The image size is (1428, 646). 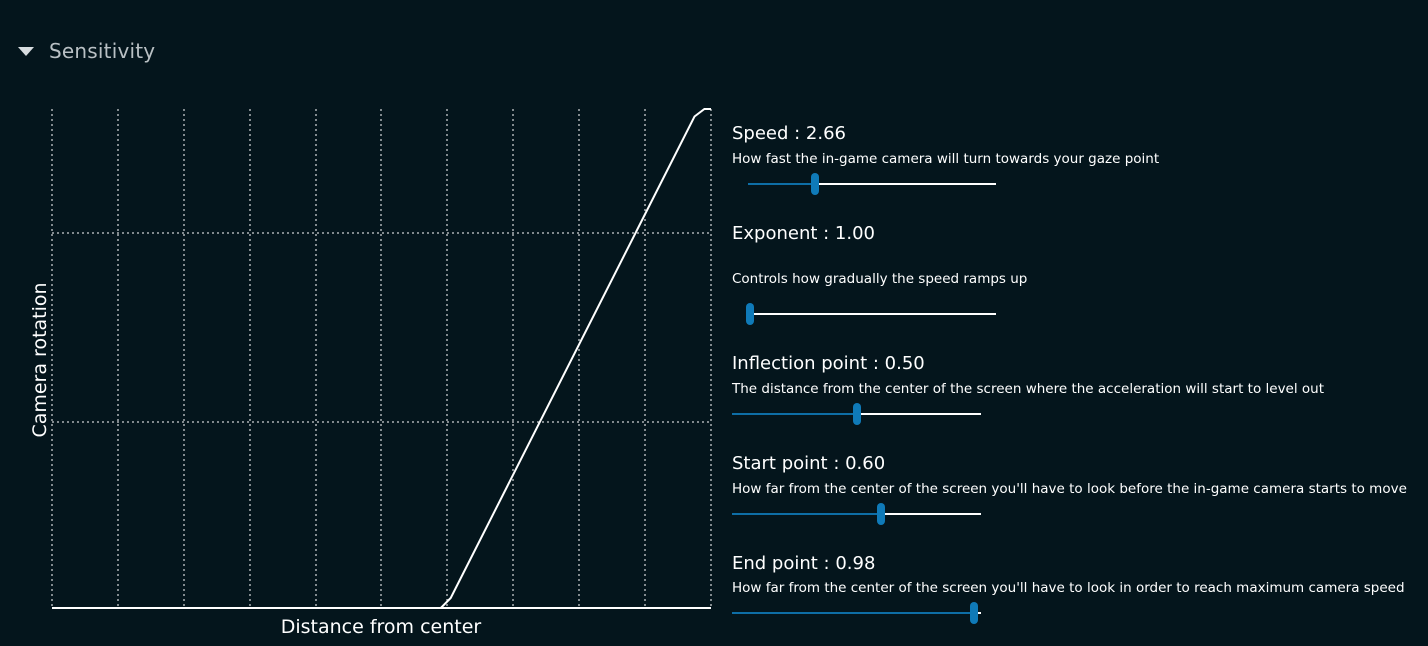 What do you see at coordinates (828, 363) in the screenshot?
I see `inflection-point-title: Inflection point : 0.50` at bounding box center [828, 363].